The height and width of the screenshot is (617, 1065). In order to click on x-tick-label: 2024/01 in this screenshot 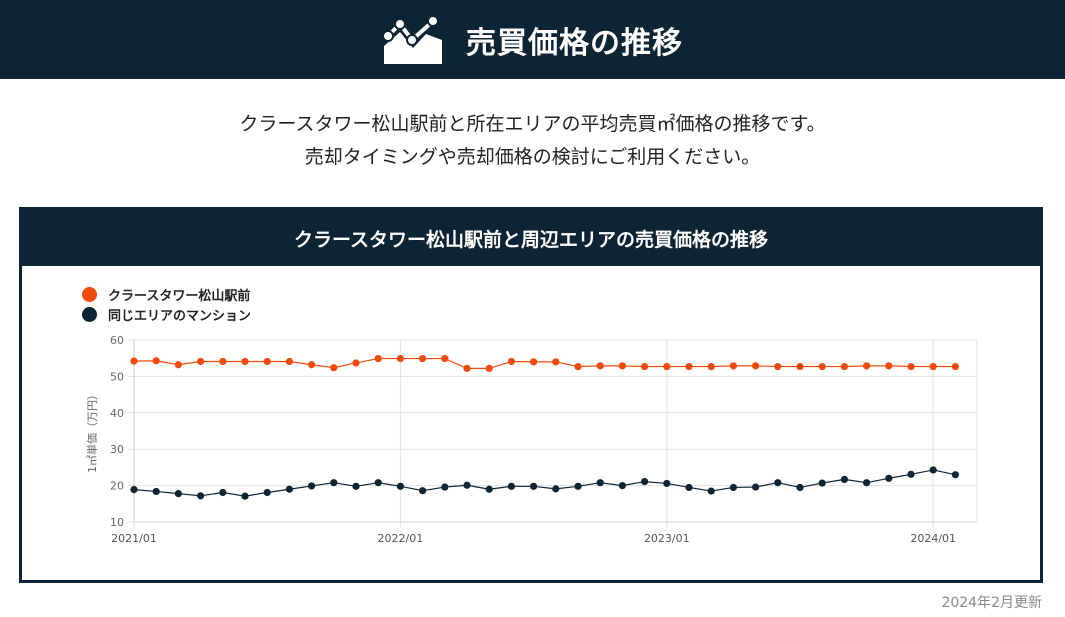, I will do `click(933, 538)`.